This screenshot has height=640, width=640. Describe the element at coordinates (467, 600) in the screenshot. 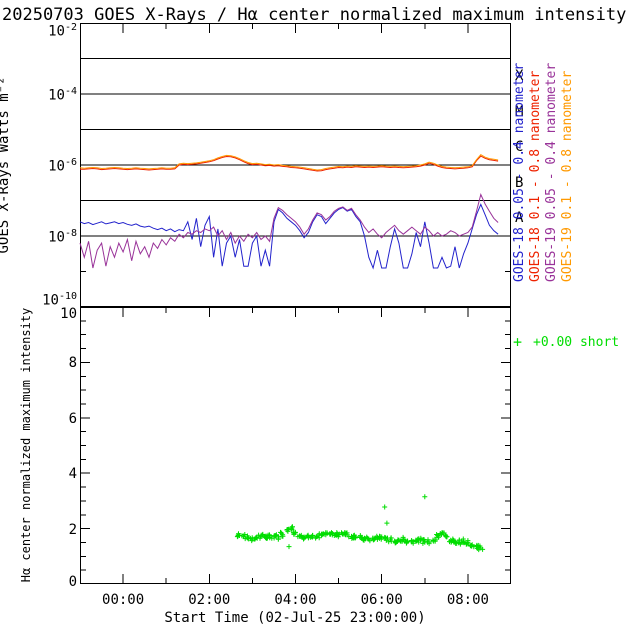

I see `x-tick-label: 08:00` at that location.